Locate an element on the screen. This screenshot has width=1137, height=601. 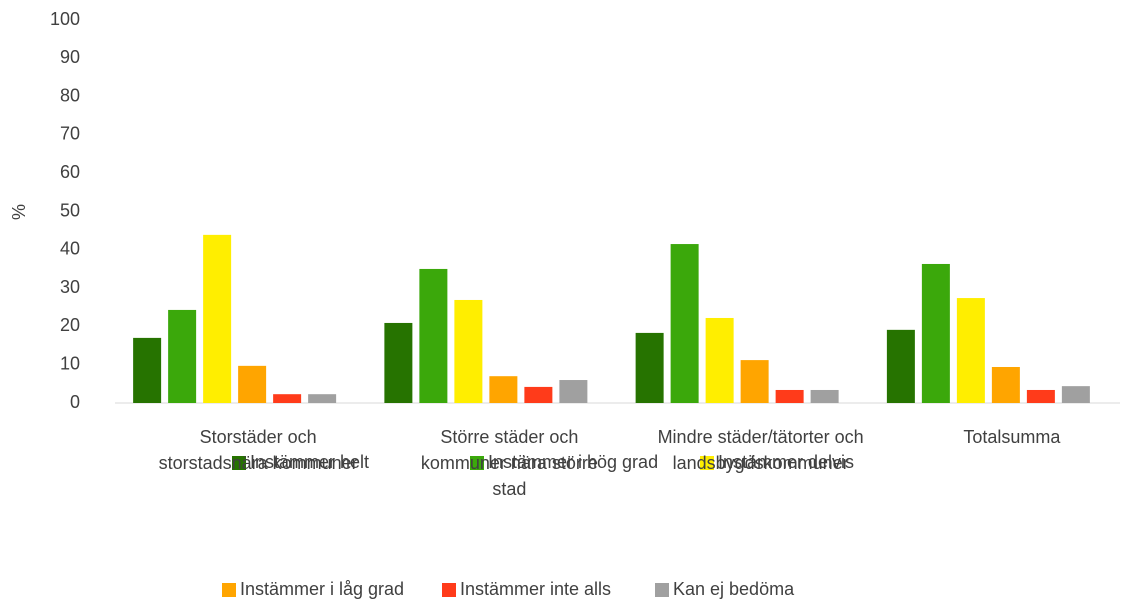
y-axis-label: % is located at coordinates (19, 212).